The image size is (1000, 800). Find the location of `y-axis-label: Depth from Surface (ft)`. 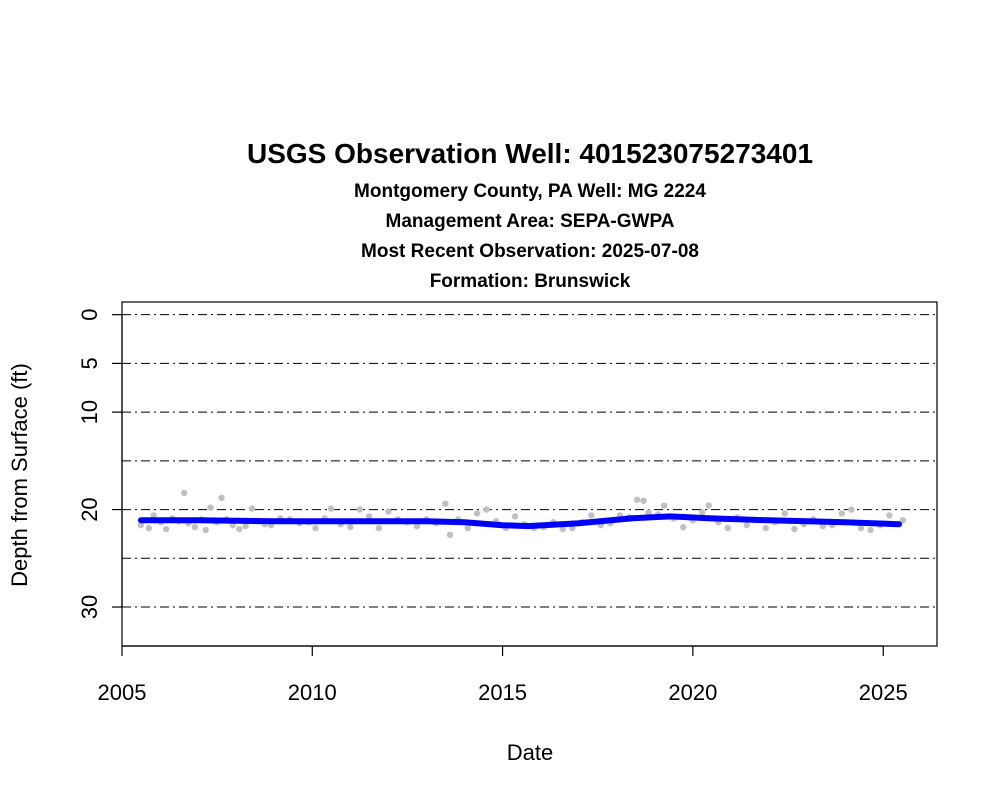

y-axis-label: Depth from Surface (ft) is located at coordinates (19, 475).